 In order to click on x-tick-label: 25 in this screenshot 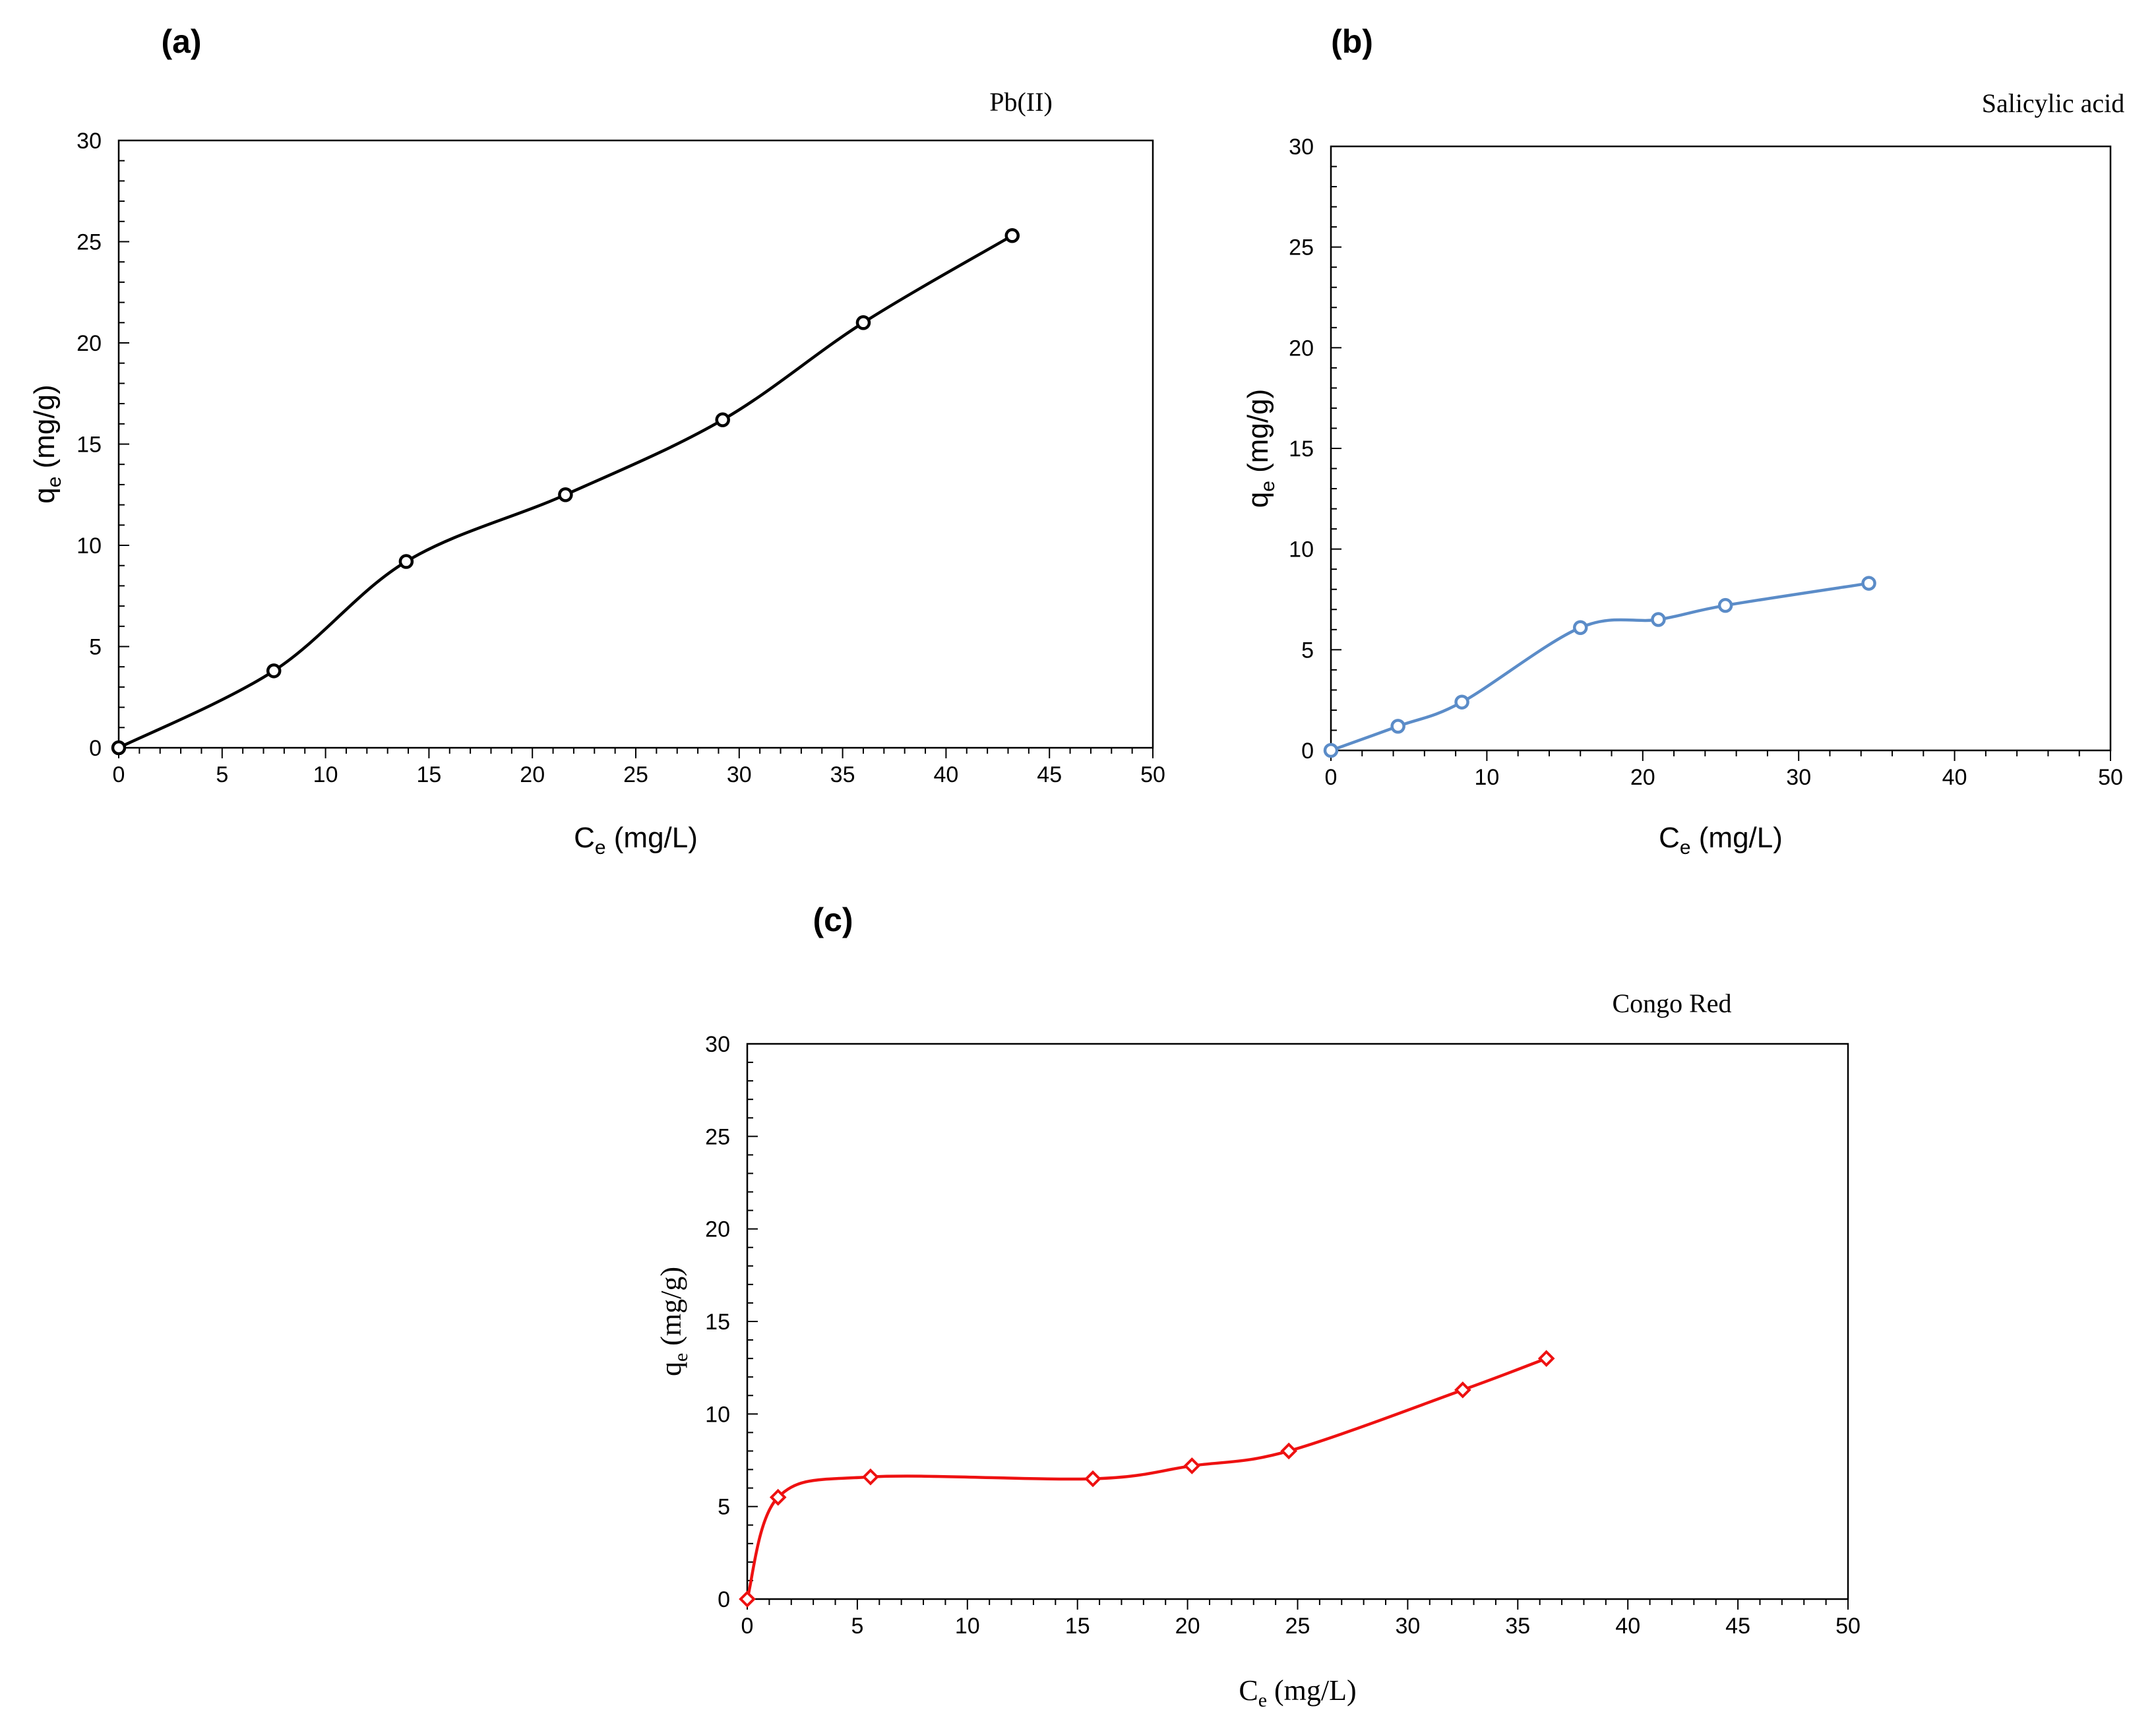, I will do `click(1297, 1627)`.